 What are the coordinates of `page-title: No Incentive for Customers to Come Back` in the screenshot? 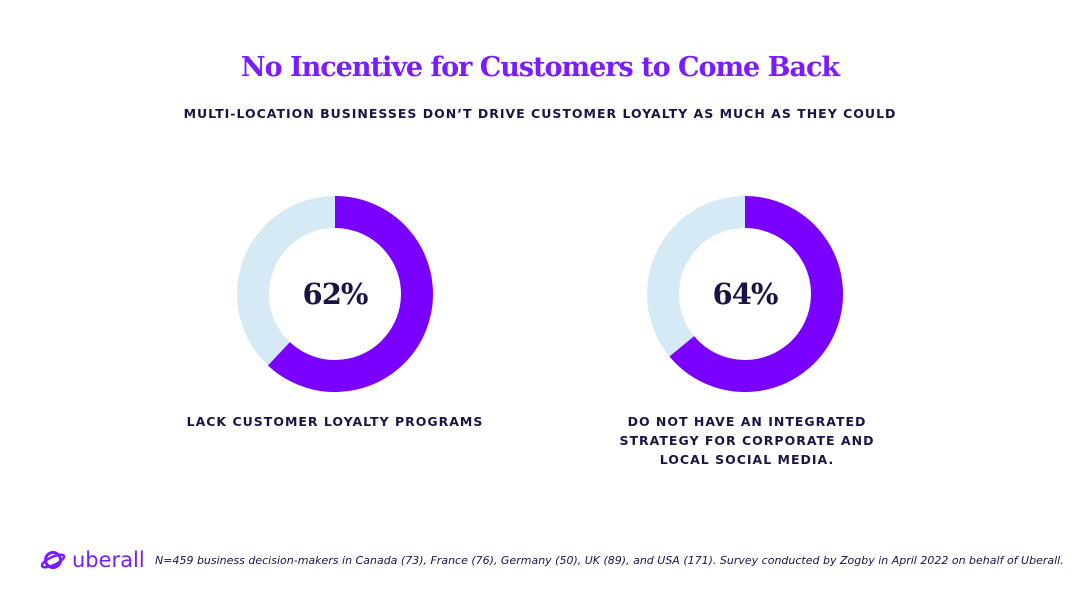 It's located at (540, 67).